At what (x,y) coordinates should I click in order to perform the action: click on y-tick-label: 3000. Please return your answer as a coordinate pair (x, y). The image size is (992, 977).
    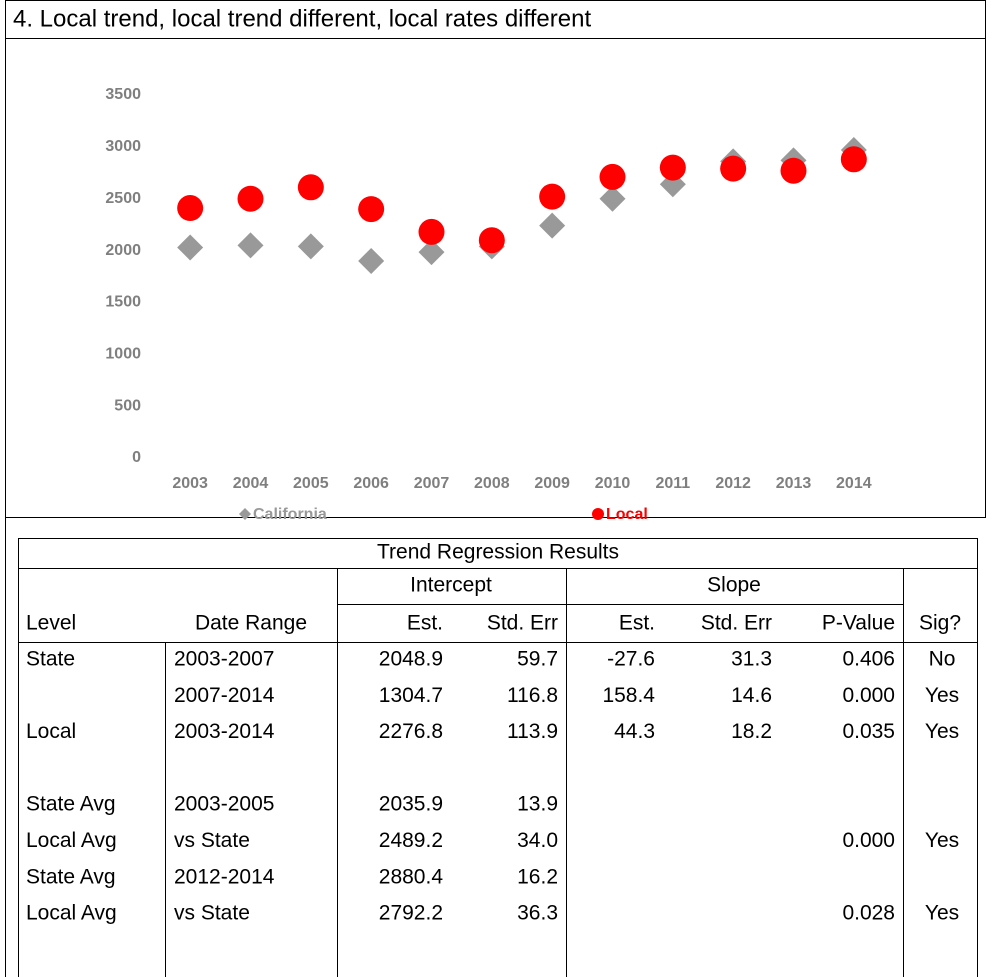
    Looking at the image, I should click on (123, 146).